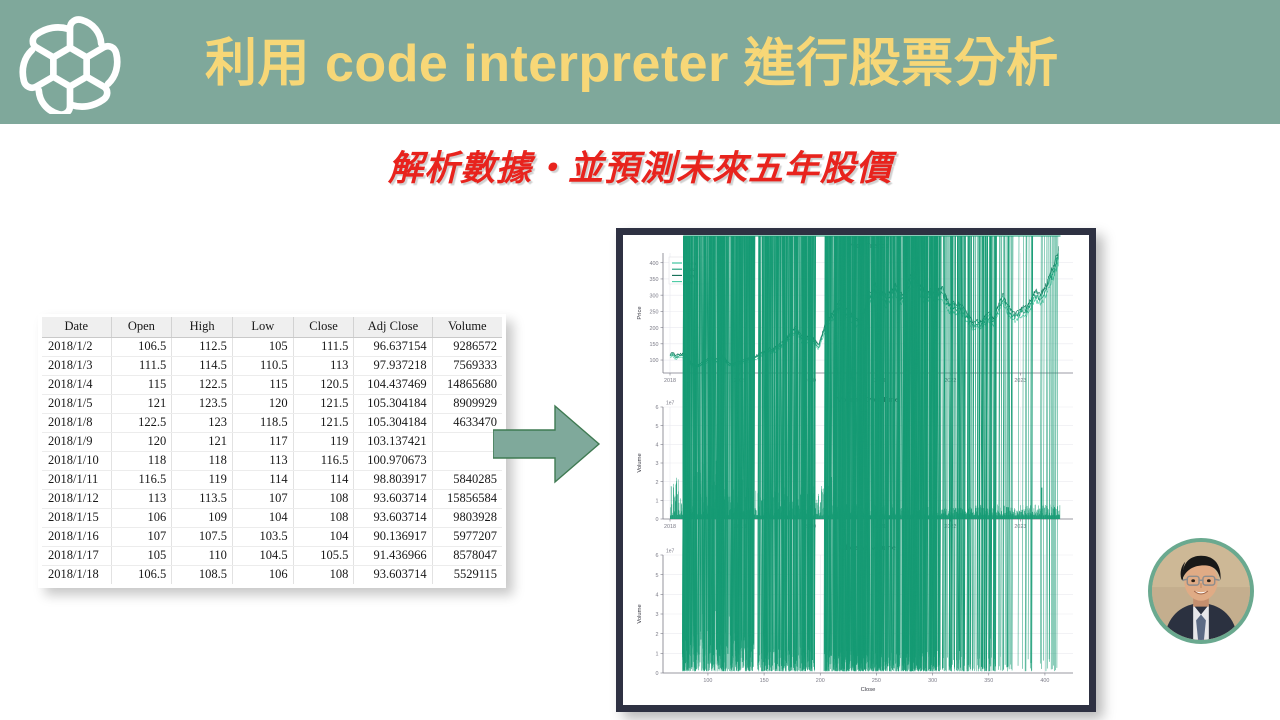 Image resolution: width=1280 pixels, height=720 pixels. What do you see at coordinates (670, 404) in the screenshot?
I see `svg-text: 1e7` at bounding box center [670, 404].